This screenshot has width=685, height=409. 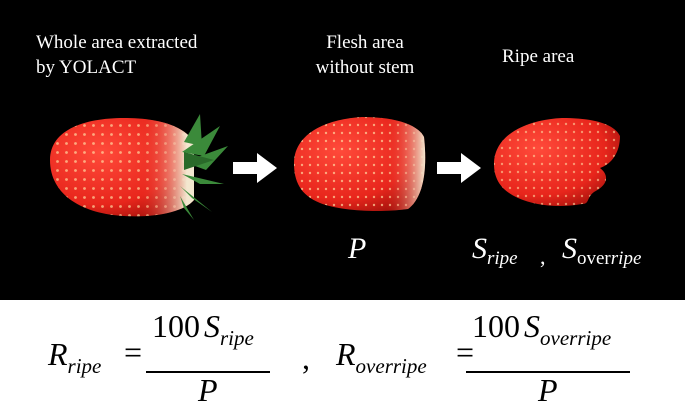 What do you see at coordinates (602, 250) in the screenshot?
I see `label-S-overripe: Soverripe` at bounding box center [602, 250].